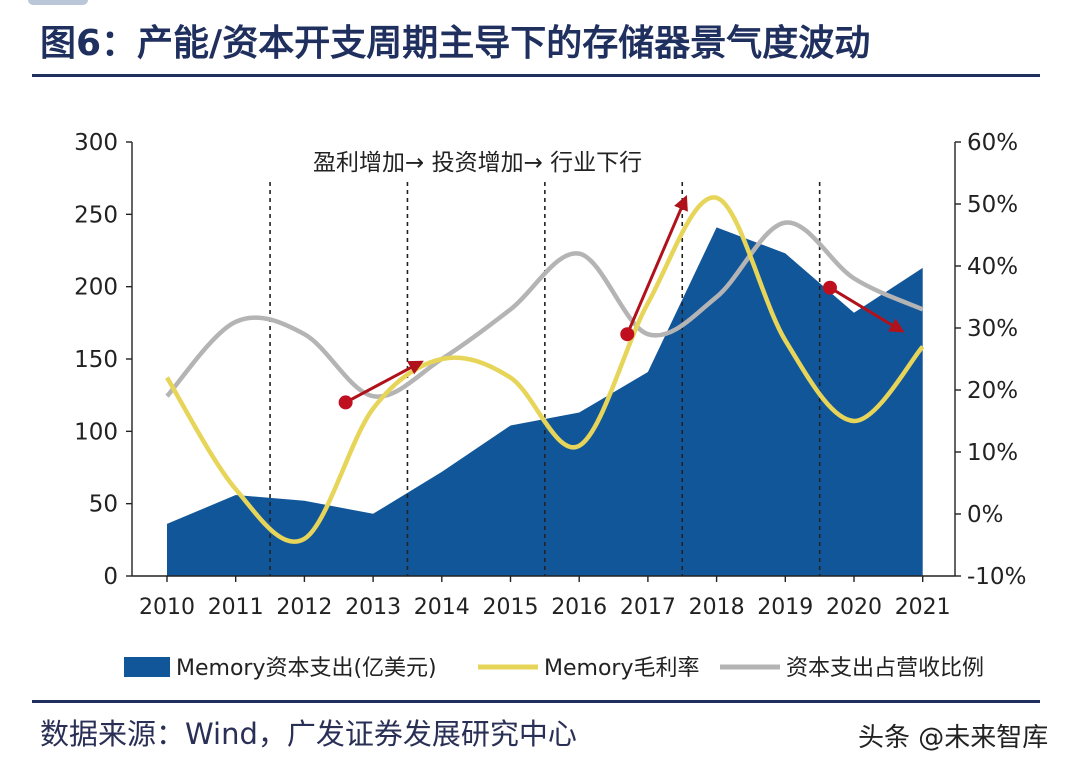 The width and height of the screenshot is (1080, 776). Describe the element at coordinates (579, 607) in the screenshot. I see `x-tick-label-6: 2016` at that location.